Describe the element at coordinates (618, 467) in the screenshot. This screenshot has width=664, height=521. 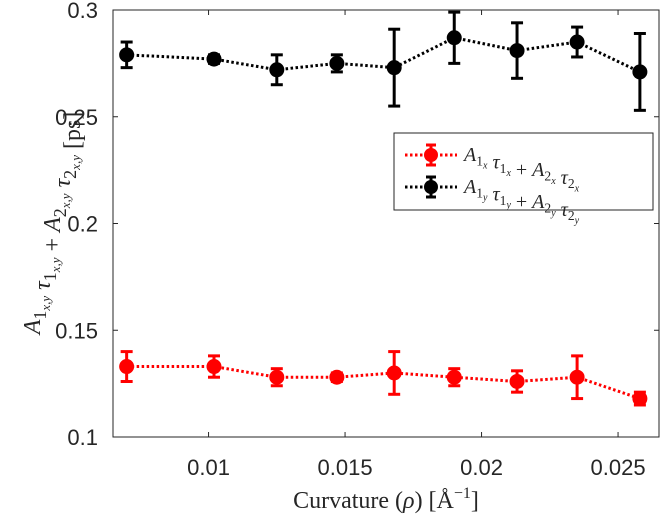
I see `x-tick-label: 0.025` at that location.